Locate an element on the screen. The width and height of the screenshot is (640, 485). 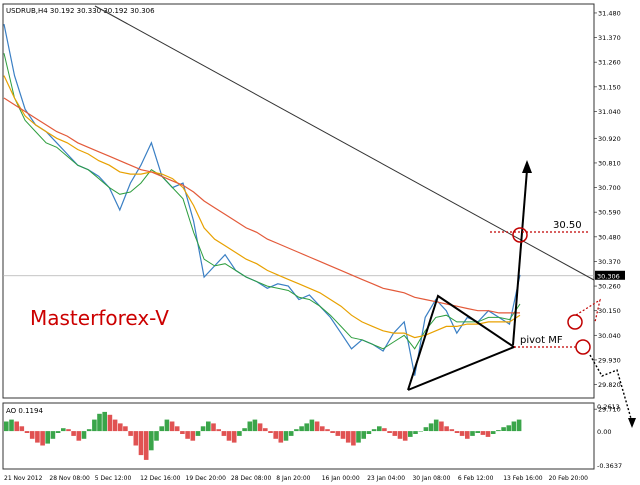
ao-tick-zero: 0.00 is located at coordinates (604, 432).